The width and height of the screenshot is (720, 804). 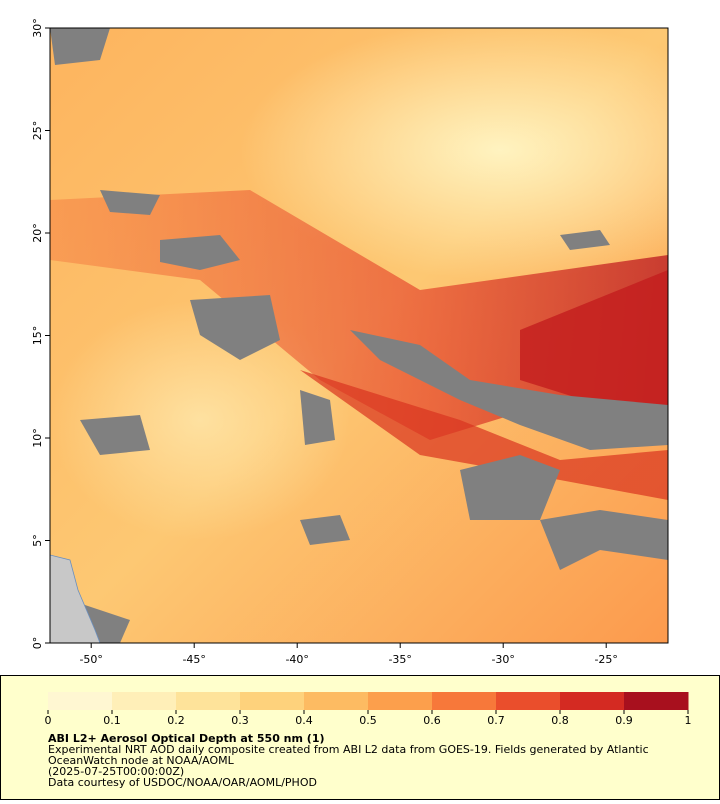 I want to click on y-tick-label: 20°, so click(x=37, y=233).